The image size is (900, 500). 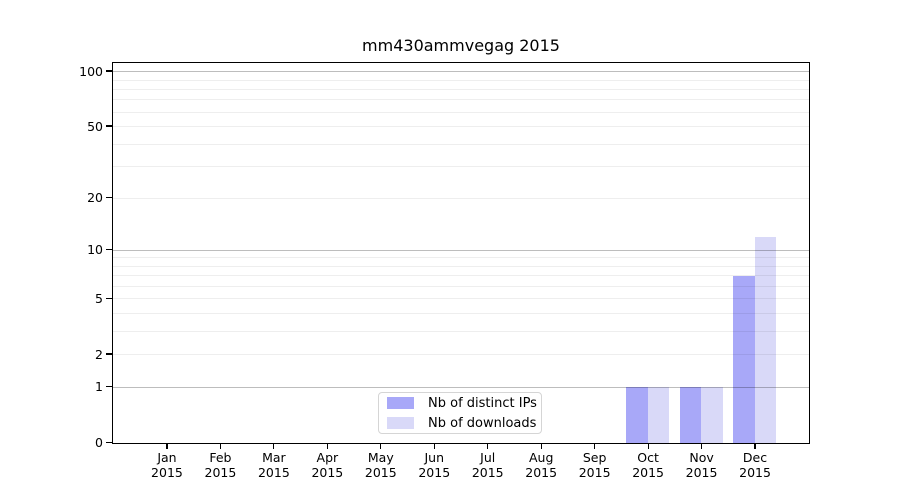 I want to click on legend-swatch-downloads, so click(x=400, y=423).